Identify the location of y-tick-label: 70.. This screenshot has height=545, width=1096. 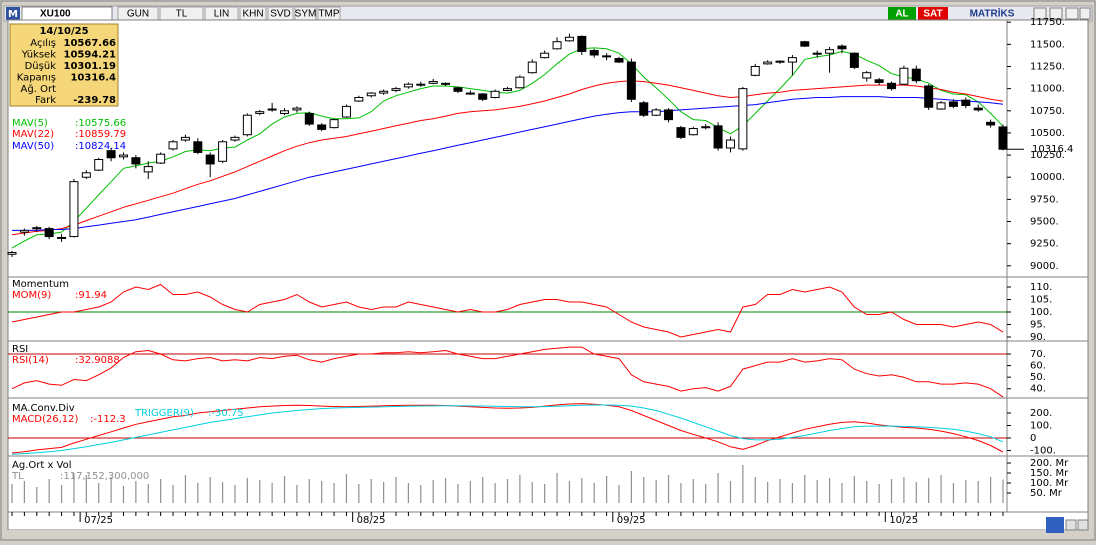
(1038, 354).